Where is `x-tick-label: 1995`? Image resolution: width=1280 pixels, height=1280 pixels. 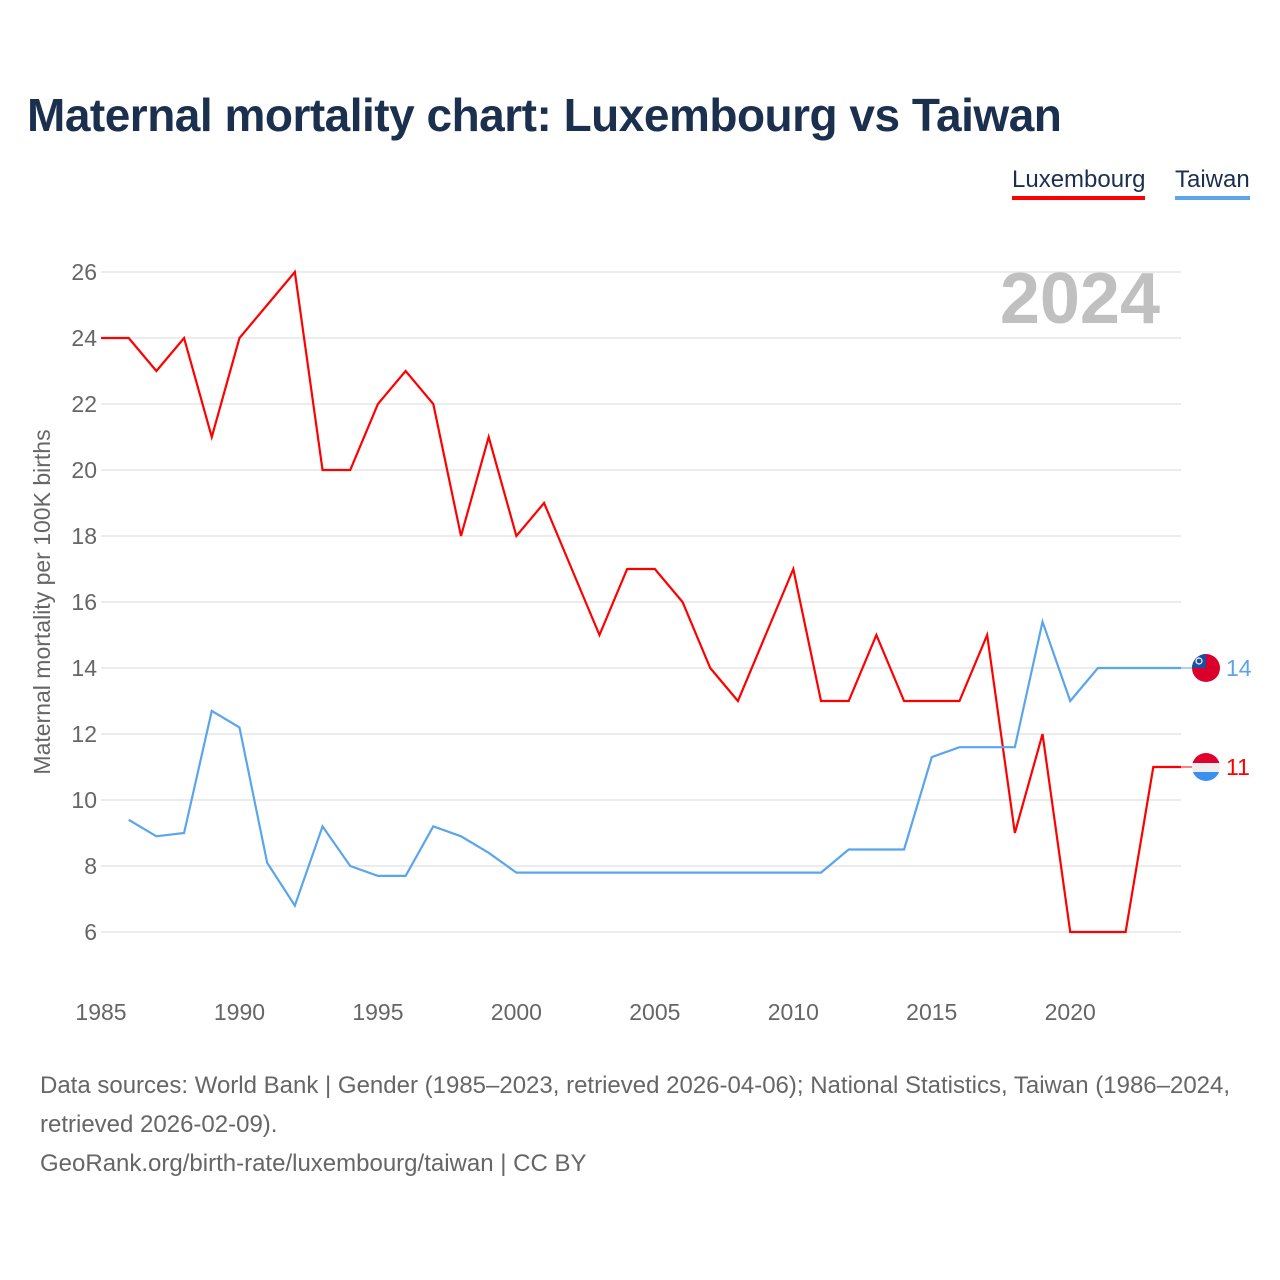 x-tick-label: 1995 is located at coordinates (377, 1012).